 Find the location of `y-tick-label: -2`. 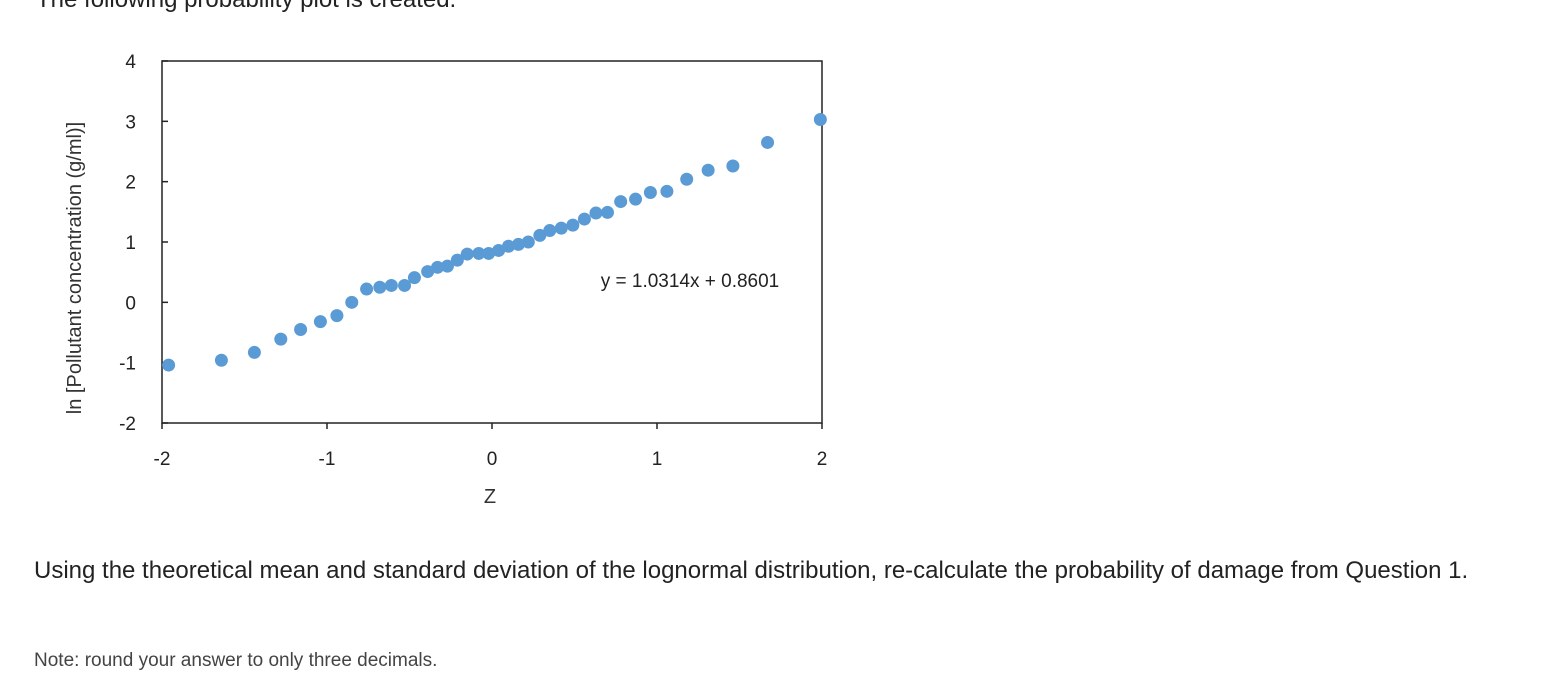

y-tick-label: -2 is located at coordinates (127, 424).